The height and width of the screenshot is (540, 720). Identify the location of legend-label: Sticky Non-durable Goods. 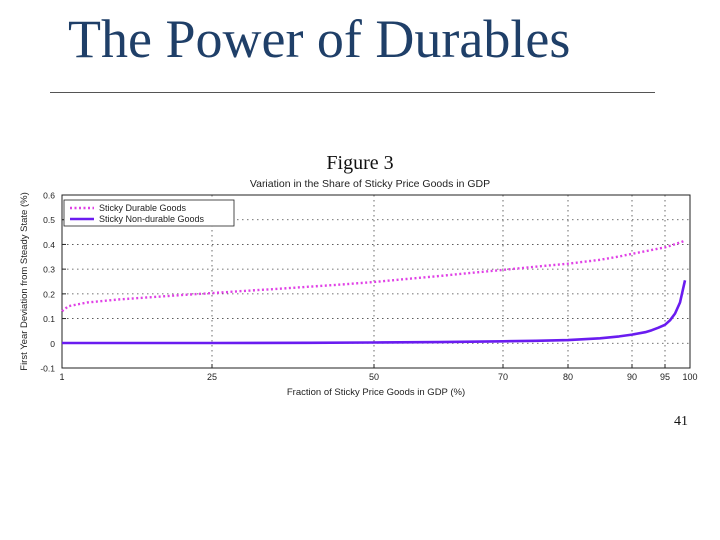
(152, 219).